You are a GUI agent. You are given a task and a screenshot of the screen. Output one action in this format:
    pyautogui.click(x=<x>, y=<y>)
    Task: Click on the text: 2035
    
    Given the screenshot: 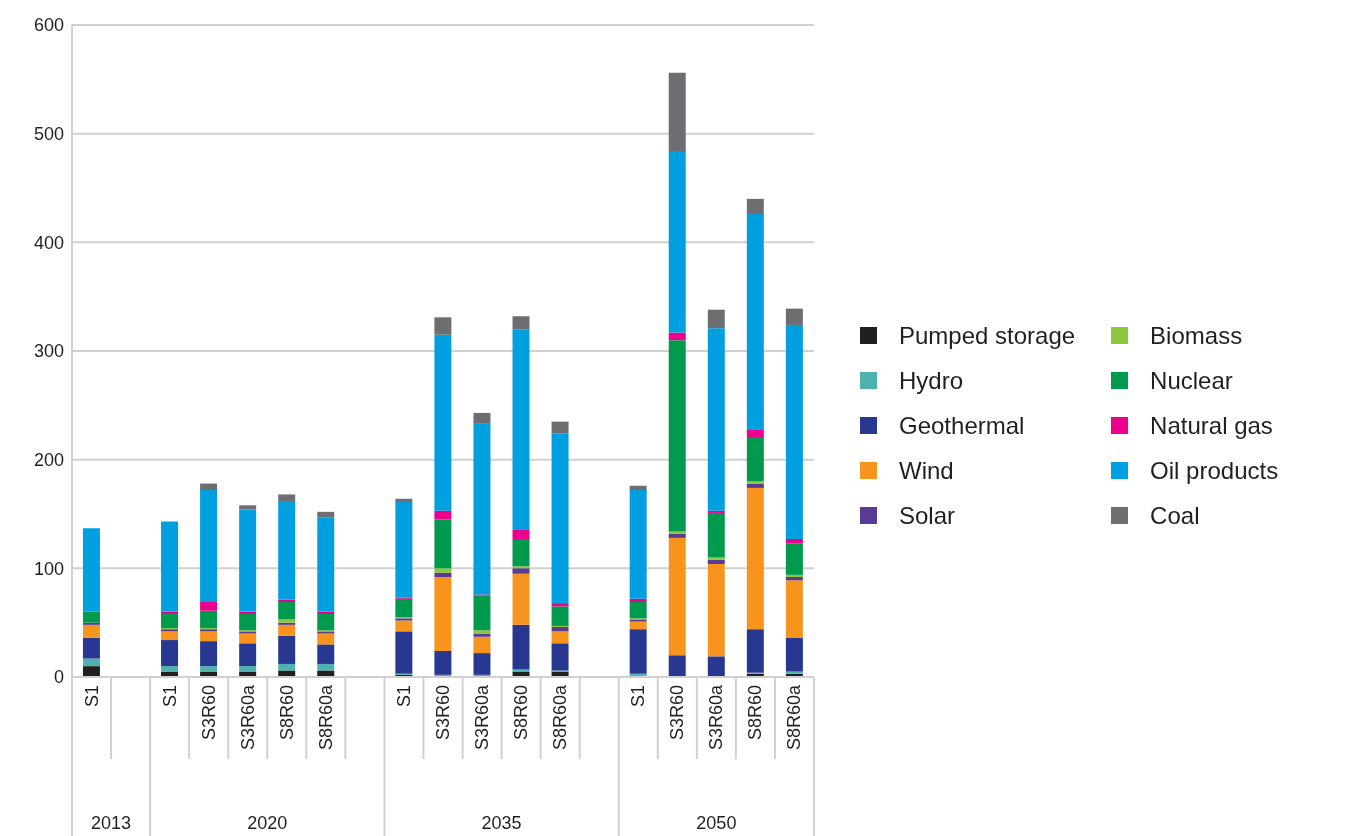 What is the action you would take?
    pyautogui.click(x=501, y=823)
    